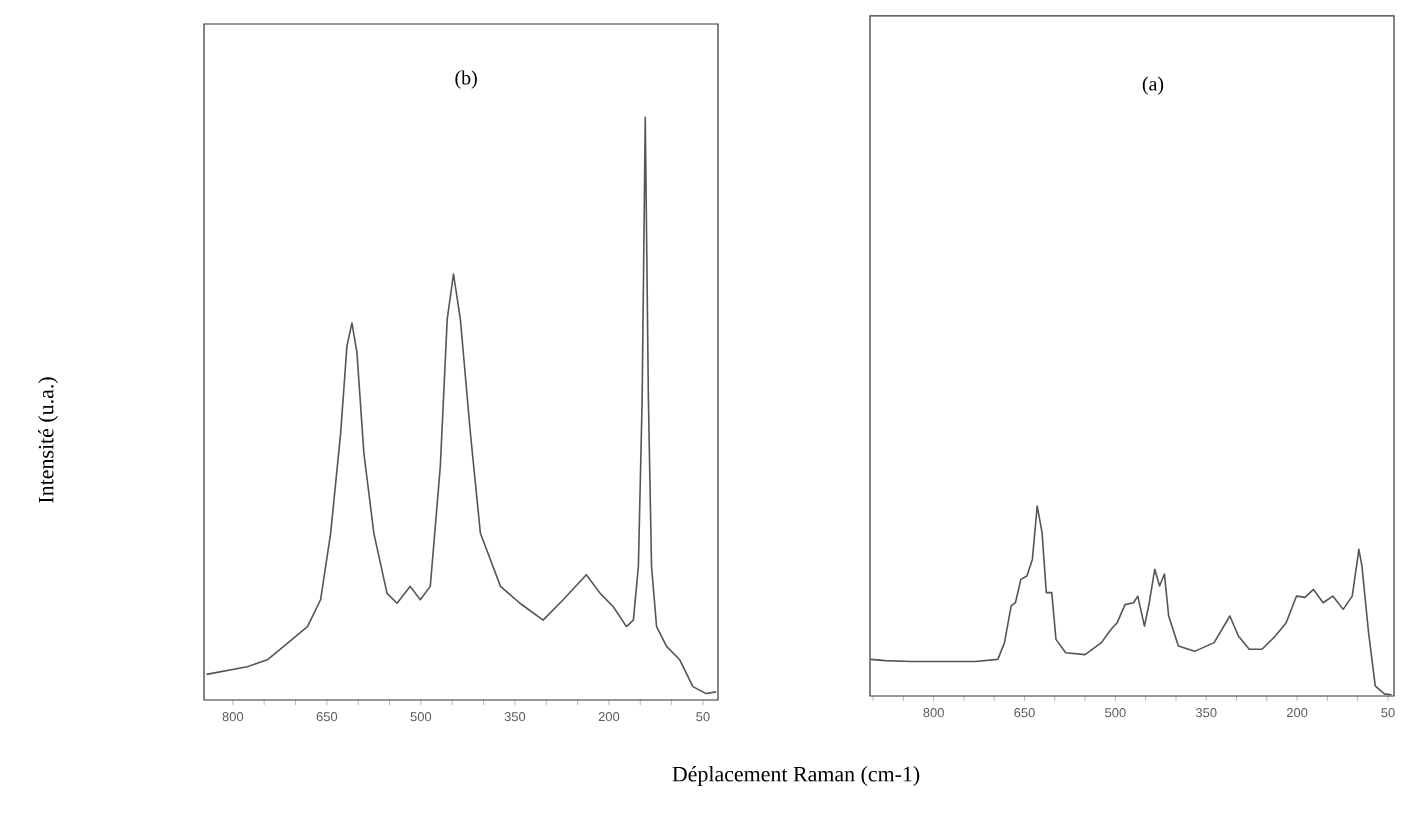 The height and width of the screenshot is (824, 1414). I want to click on chart-title: (b), so click(466, 79).